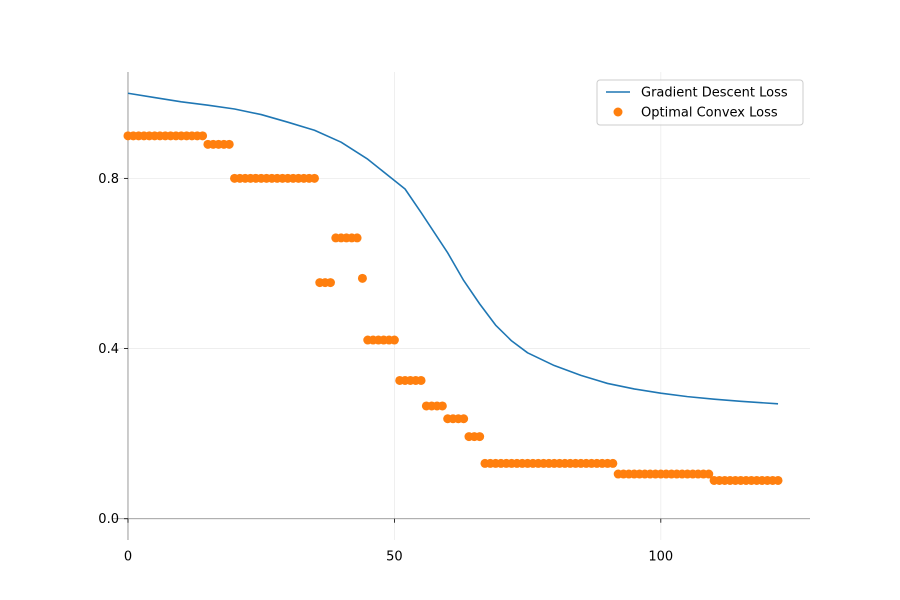 The image size is (900, 600). What do you see at coordinates (709, 113) in the screenshot?
I see `legend-label-optimal-convex-loss: Optimal Convex Loss` at bounding box center [709, 113].